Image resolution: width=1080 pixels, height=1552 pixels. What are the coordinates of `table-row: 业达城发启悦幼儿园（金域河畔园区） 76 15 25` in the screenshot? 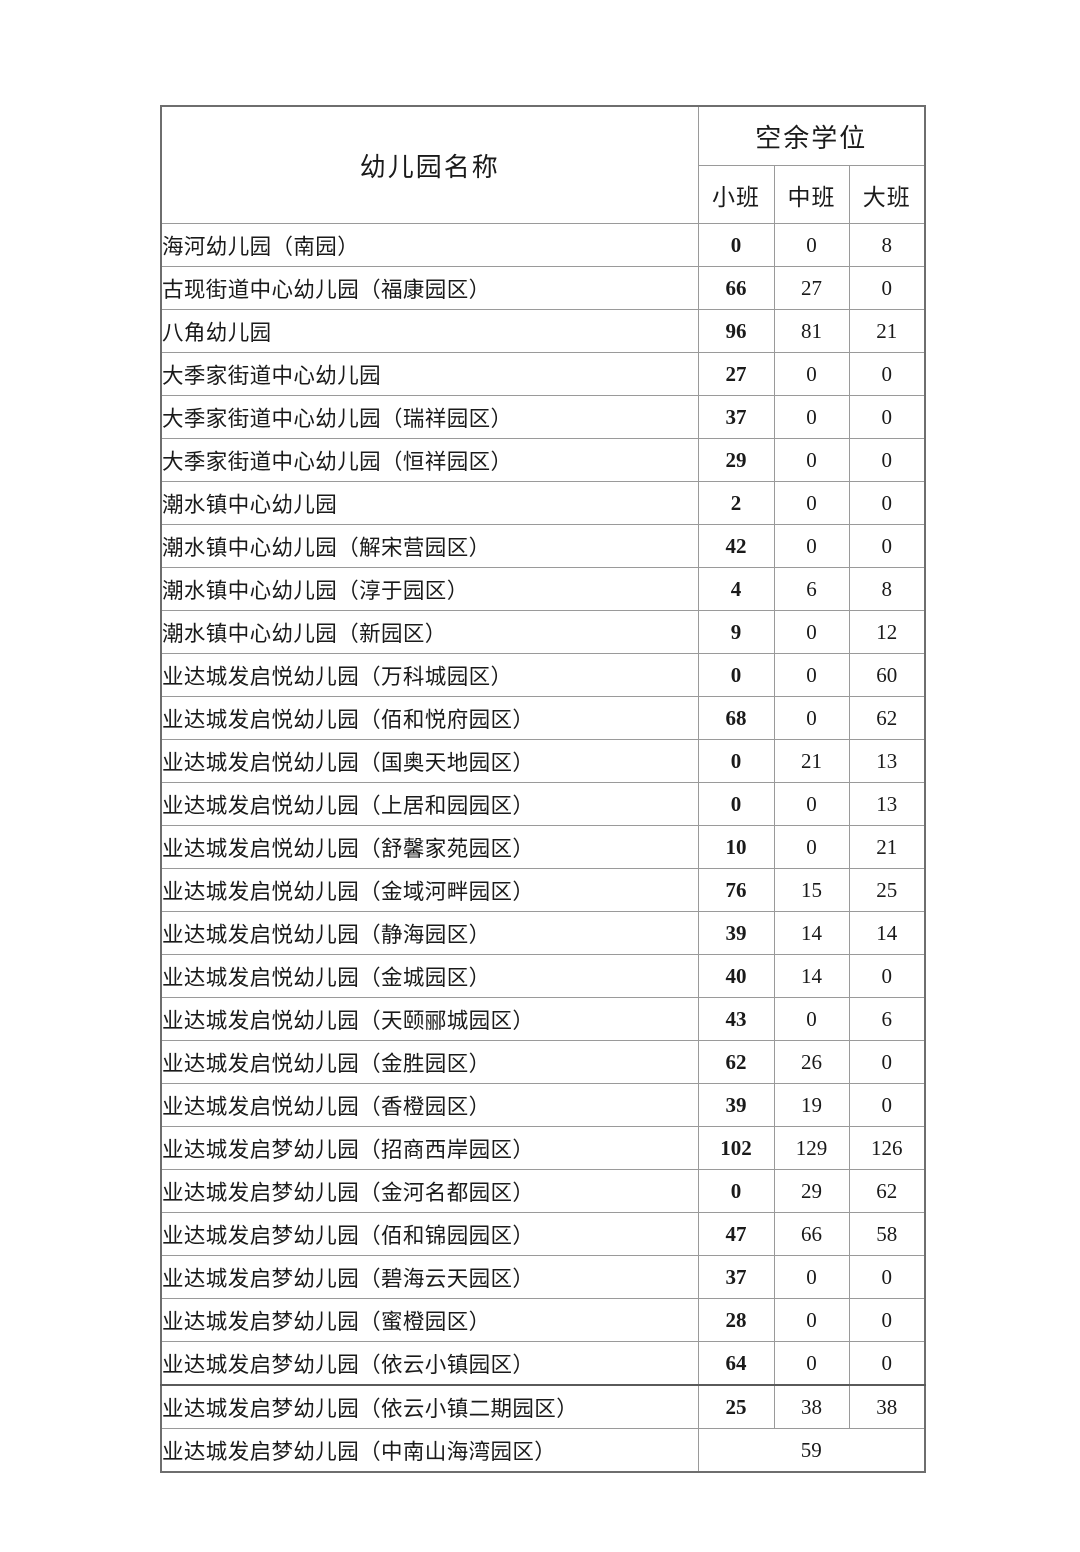 It's located at (543, 890).